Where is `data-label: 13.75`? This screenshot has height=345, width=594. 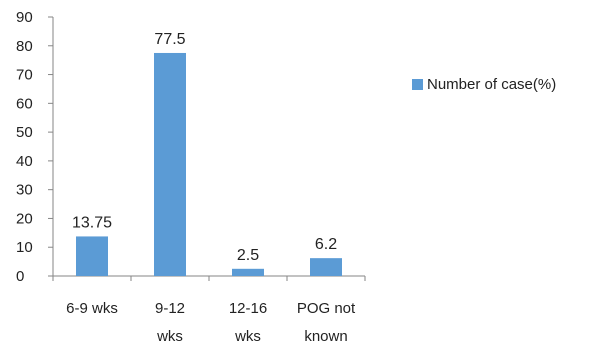 data-label: 13.75 is located at coordinates (92, 222).